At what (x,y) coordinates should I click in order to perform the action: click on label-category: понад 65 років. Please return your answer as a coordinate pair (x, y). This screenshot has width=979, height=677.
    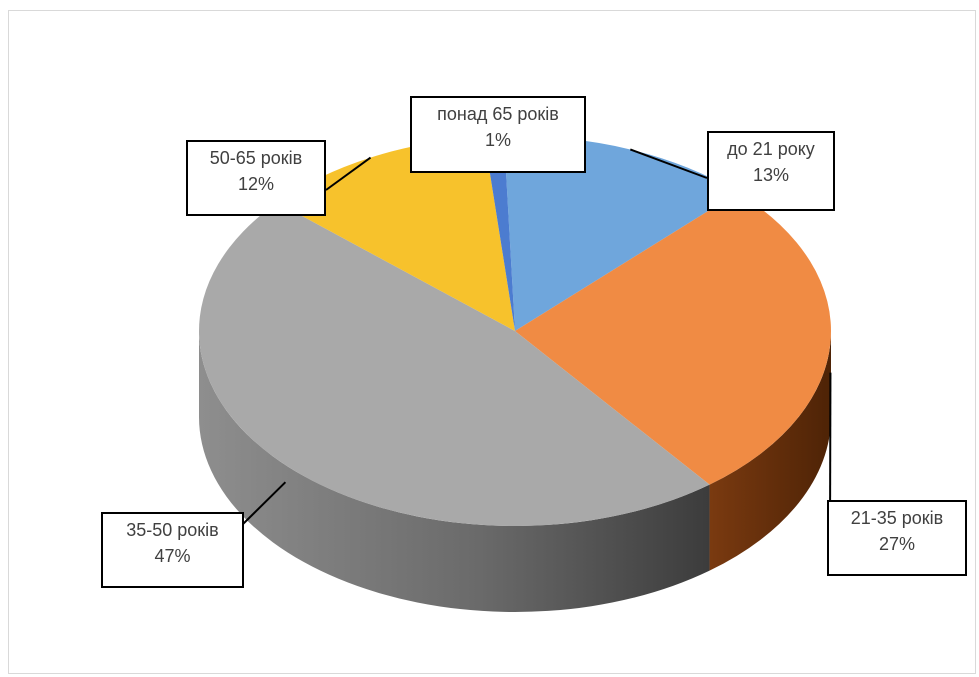
    Looking at the image, I should click on (498, 114).